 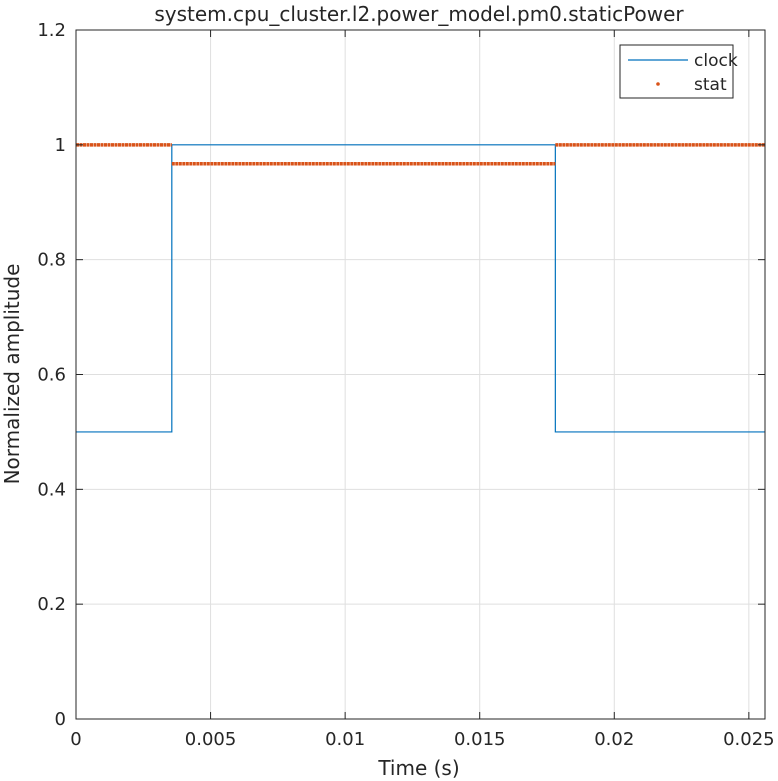 I want to click on legend-clock-label: clock, so click(x=716, y=61).